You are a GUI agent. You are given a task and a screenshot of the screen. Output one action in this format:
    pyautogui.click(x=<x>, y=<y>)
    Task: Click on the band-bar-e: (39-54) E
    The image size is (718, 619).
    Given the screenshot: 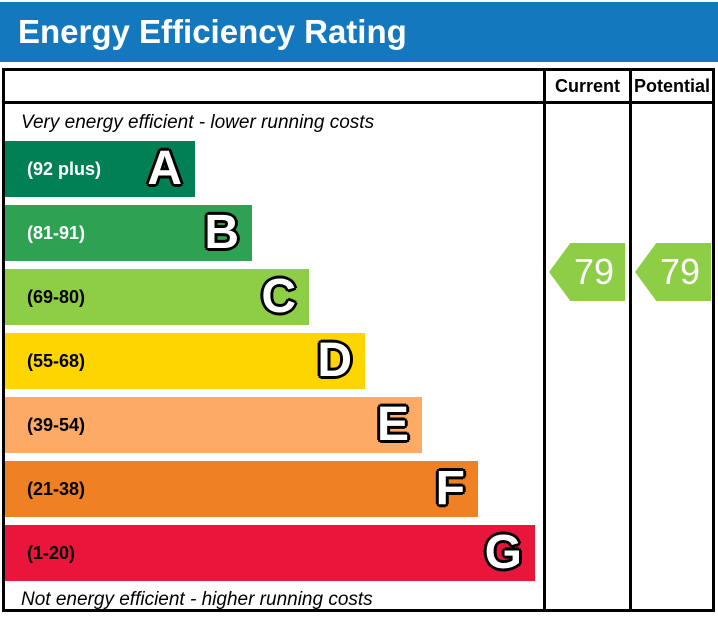 What is the action you would take?
    pyautogui.click(x=213, y=425)
    